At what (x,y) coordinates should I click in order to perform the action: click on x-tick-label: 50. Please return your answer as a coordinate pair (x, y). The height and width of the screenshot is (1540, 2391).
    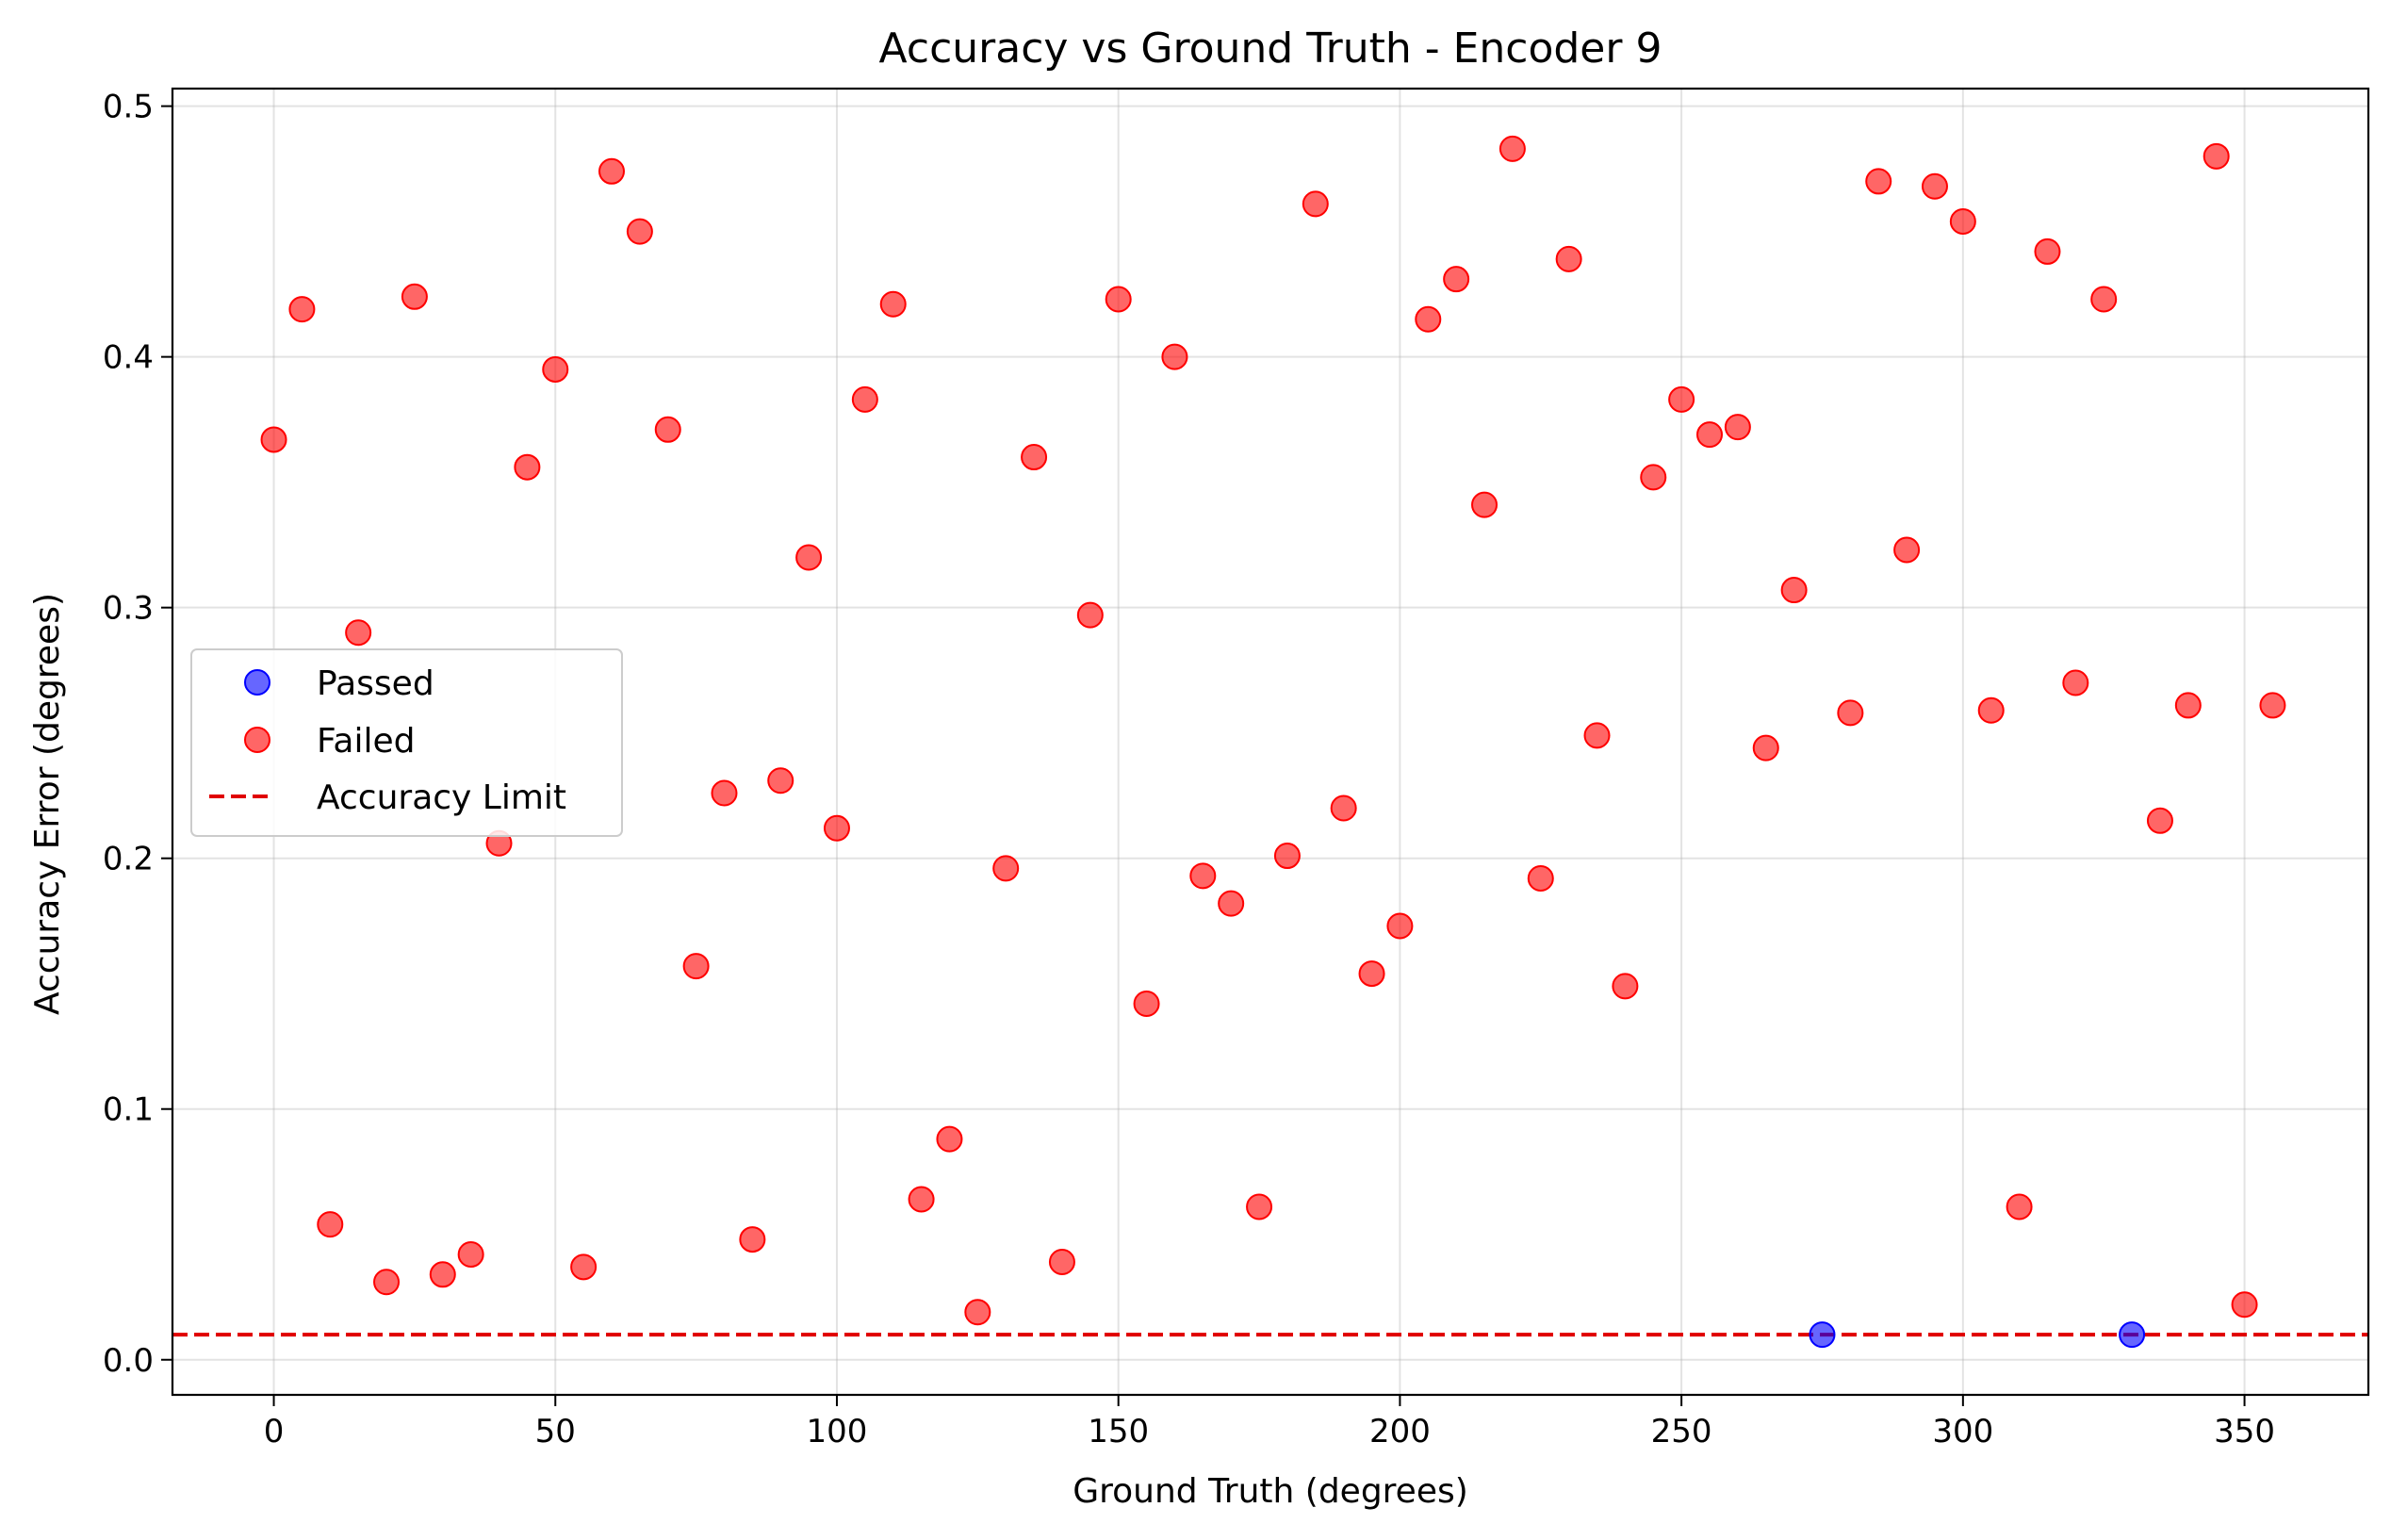
    Looking at the image, I should click on (555, 1431).